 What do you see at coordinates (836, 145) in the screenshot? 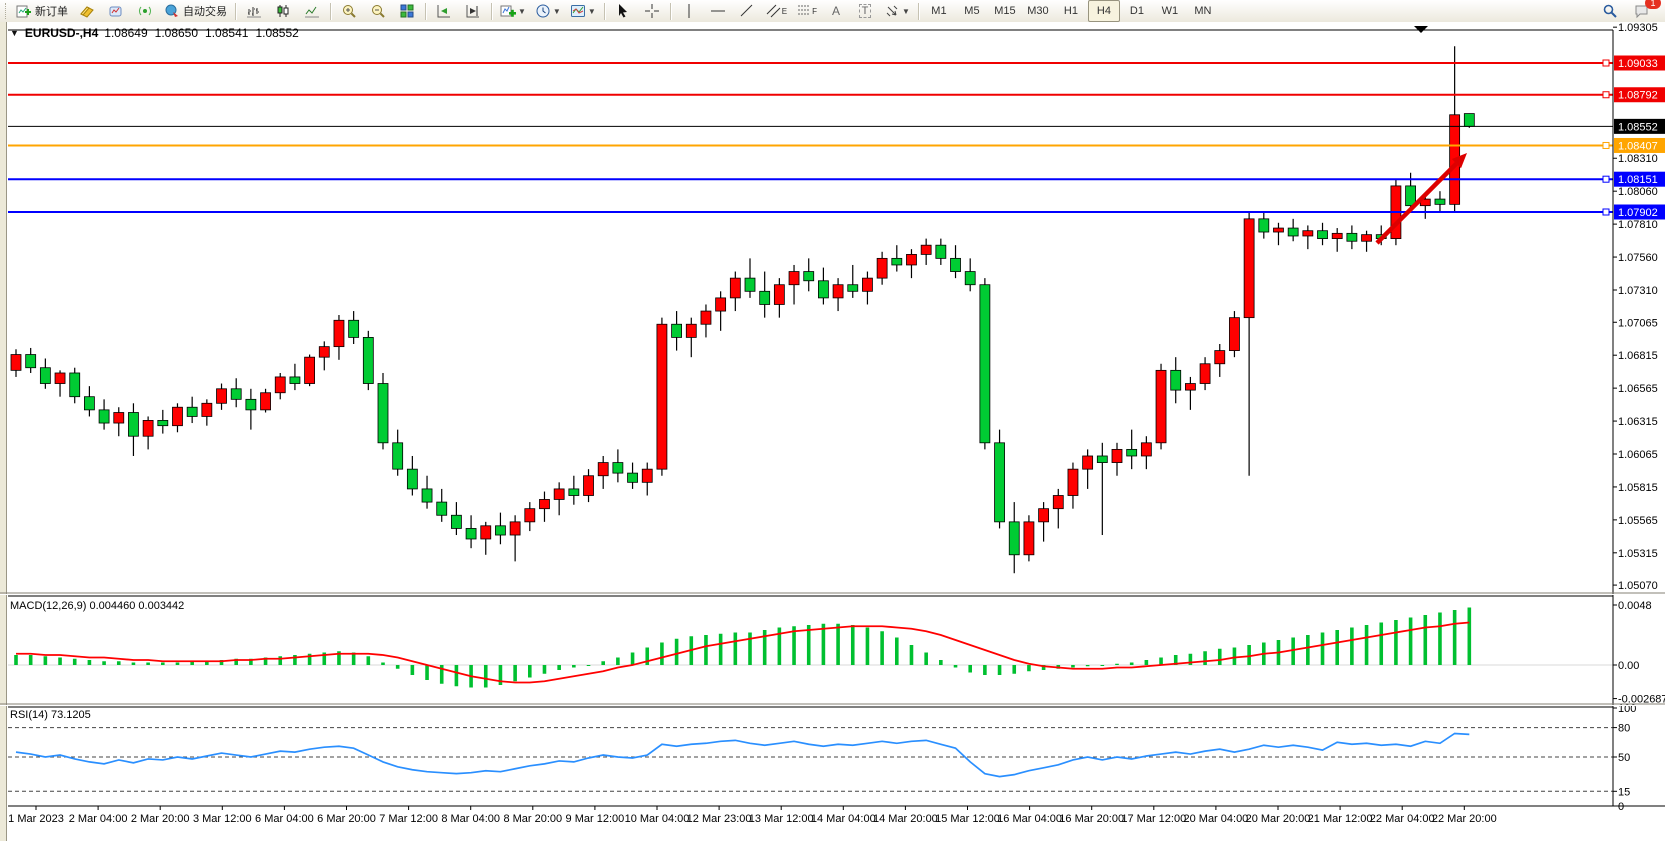
I see `horizontal-line-1.08407: 1.08407` at bounding box center [836, 145].